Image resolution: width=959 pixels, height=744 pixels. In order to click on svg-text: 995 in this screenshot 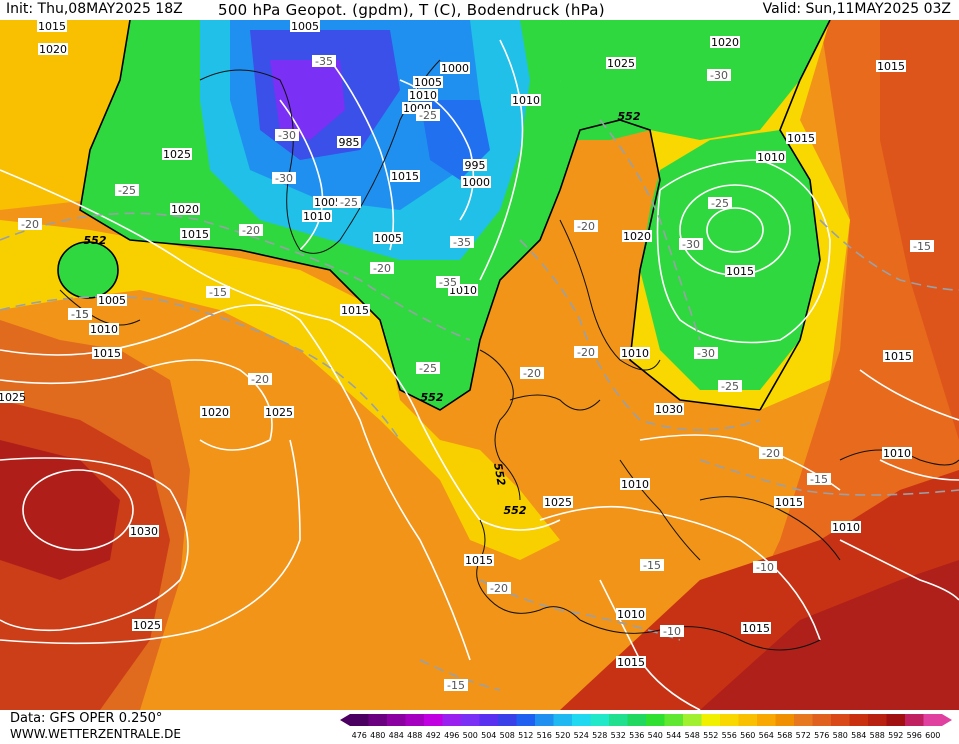, I will do `click(475, 165)`.